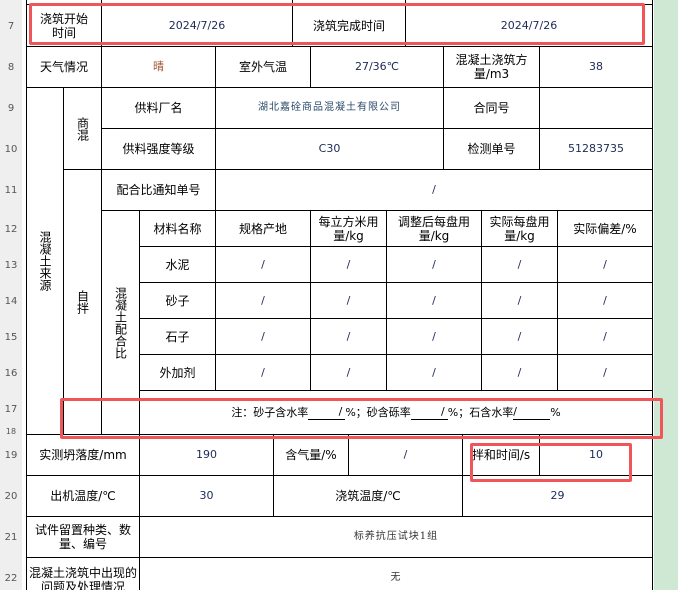  What do you see at coordinates (492, 67) in the screenshot?
I see `pour-volume-label: 混凝土浇筑方量/m3` at bounding box center [492, 67].